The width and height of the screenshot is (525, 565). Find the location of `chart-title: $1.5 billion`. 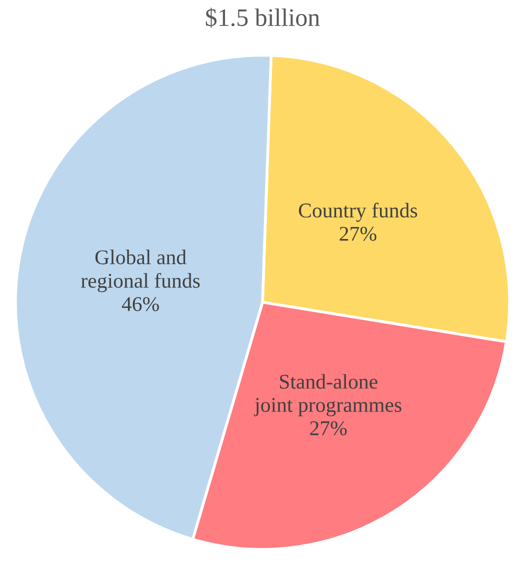

chart-title: $1.5 billion is located at coordinates (263, 18).